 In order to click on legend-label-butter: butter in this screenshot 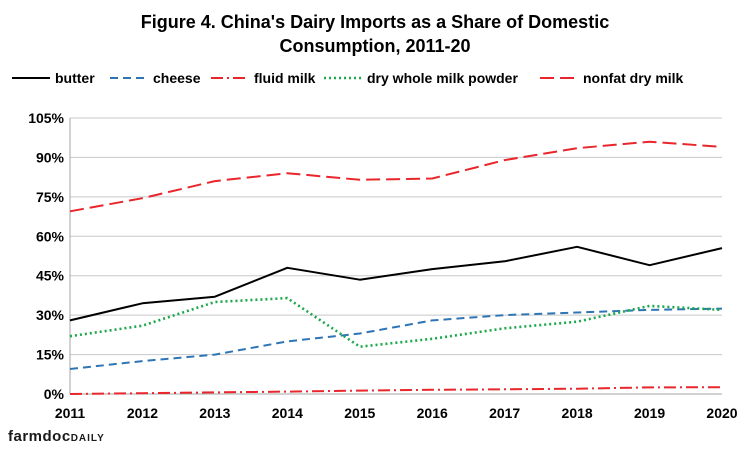, I will do `click(75, 78)`.